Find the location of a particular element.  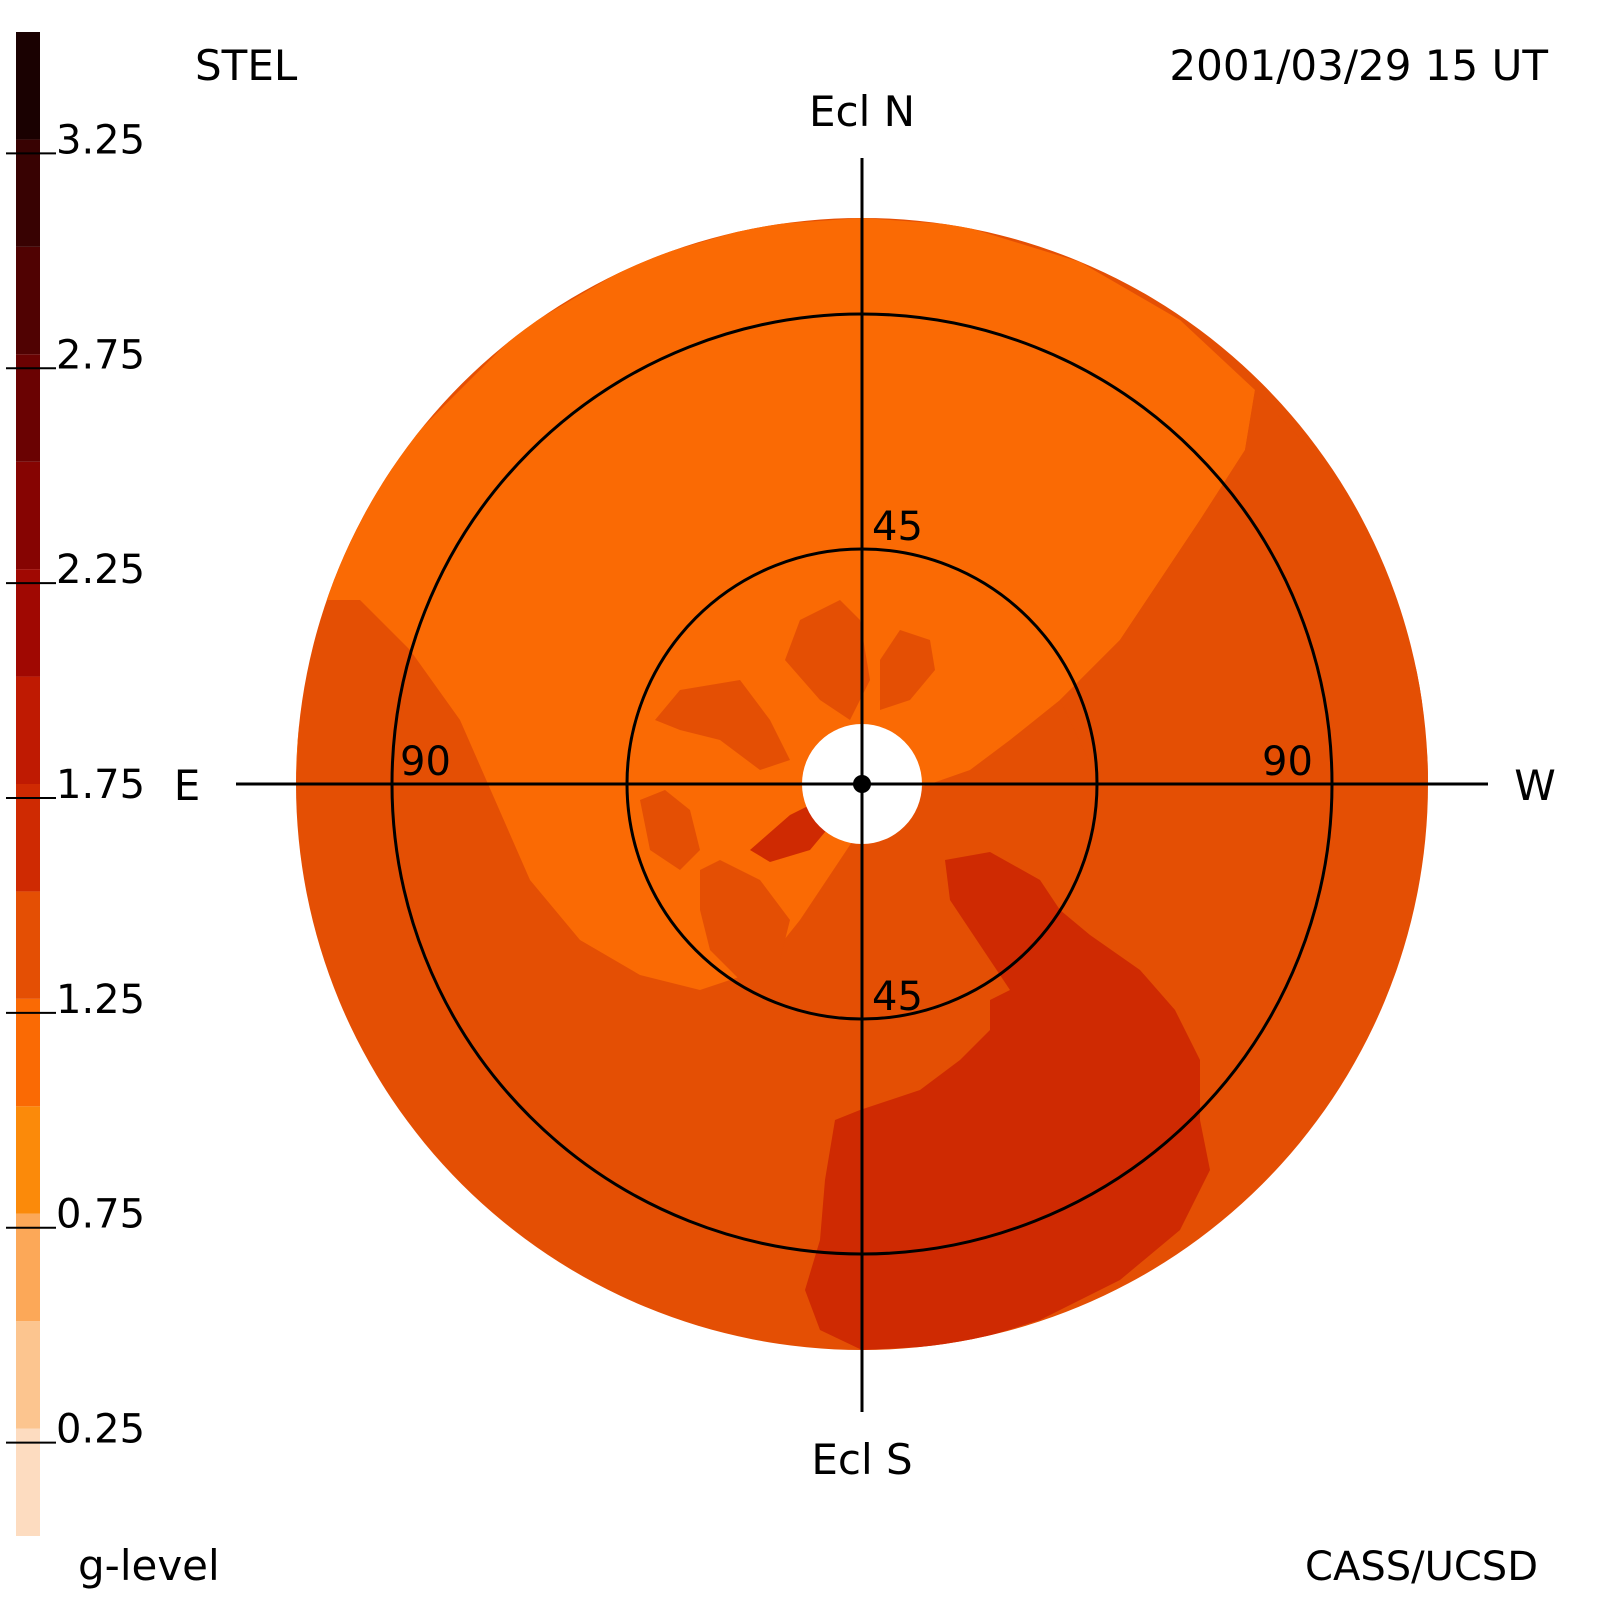

colorbar-tick-label: 2.75 is located at coordinates (100, 355).